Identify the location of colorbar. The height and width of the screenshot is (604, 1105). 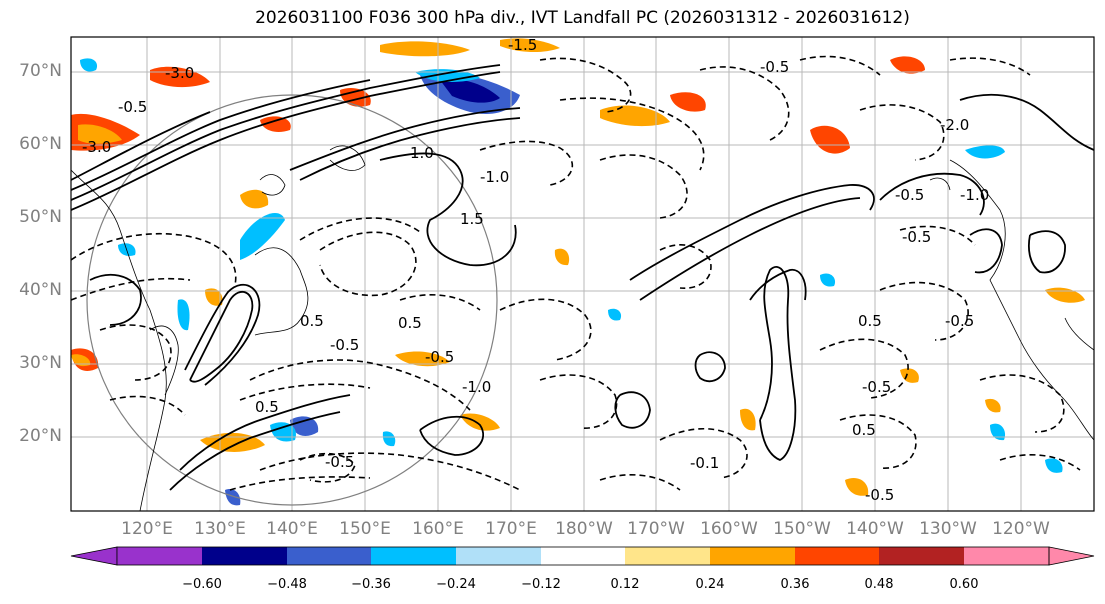
(582, 556).